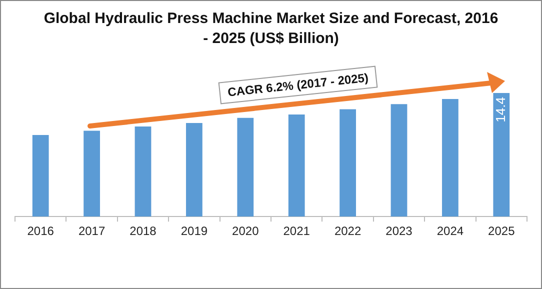 The image size is (542, 289). What do you see at coordinates (194, 231) in the screenshot?
I see `x-tick-label: 2019` at bounding box center [194, 231].